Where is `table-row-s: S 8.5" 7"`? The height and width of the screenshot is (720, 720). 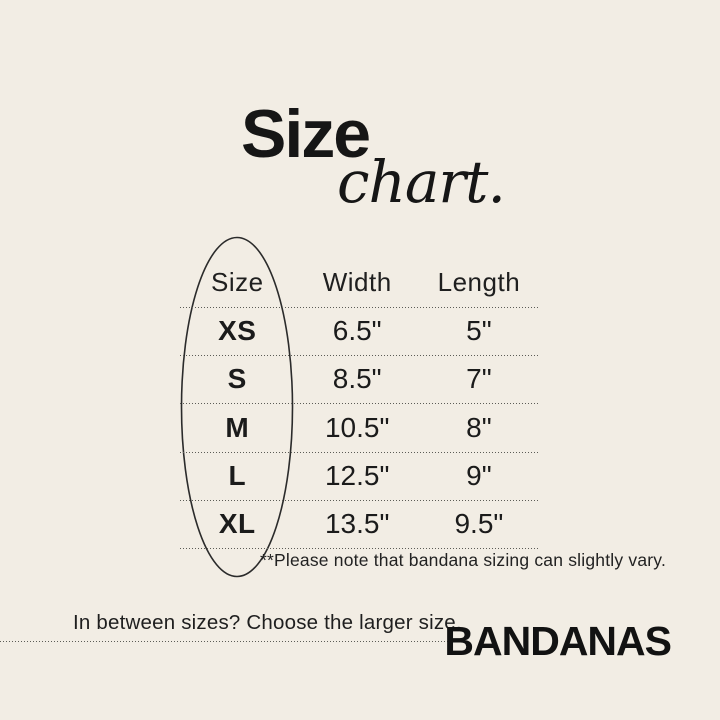 table-row-s: S 8.5" 7" is located at coordinates (359, 379).